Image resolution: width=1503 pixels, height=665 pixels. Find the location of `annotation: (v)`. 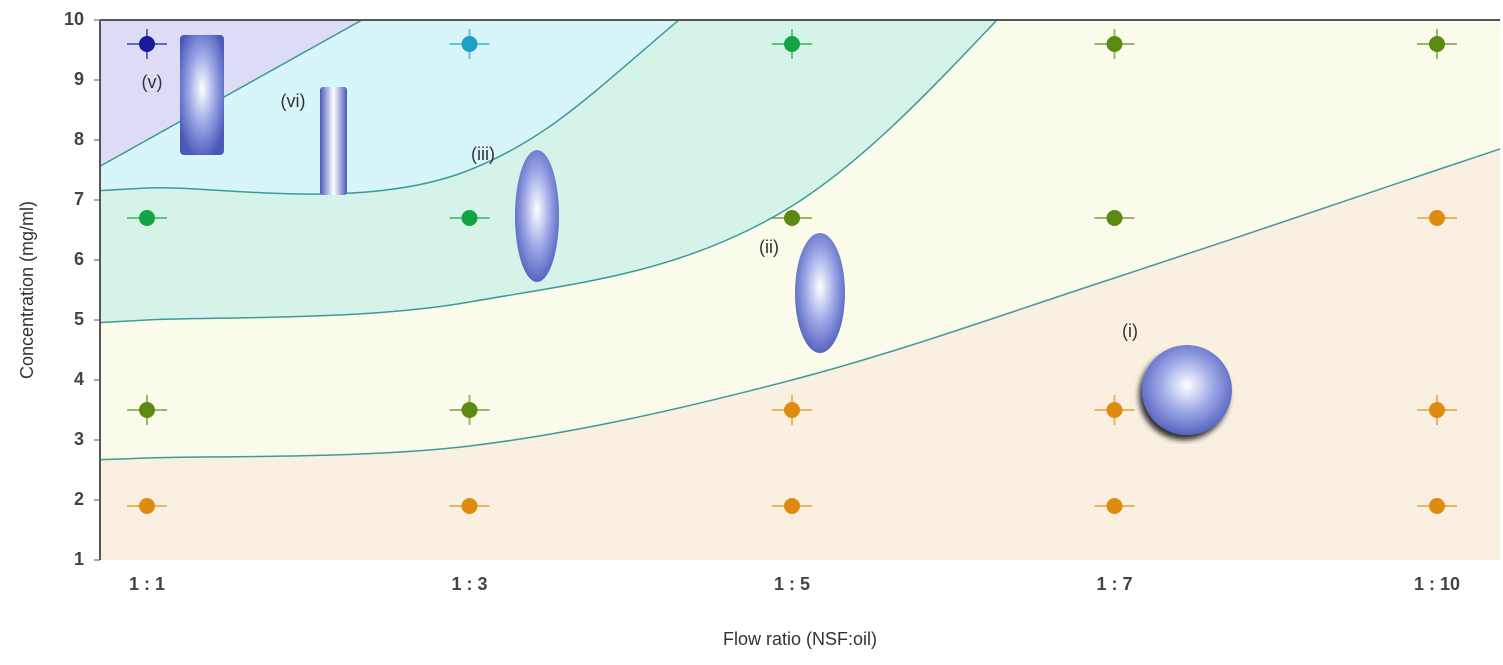

annotation: (v) is located at coordinates (152, 82).